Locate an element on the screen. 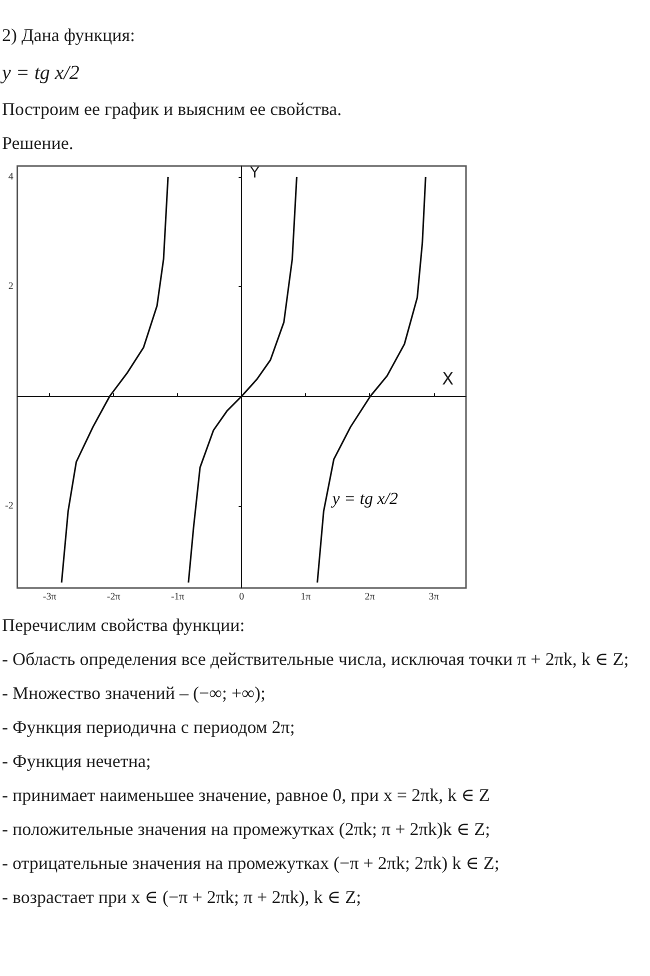 The height and width of the screenshot is (976, 650). y-tick-label: 2 is located at coordinates (11, 286).